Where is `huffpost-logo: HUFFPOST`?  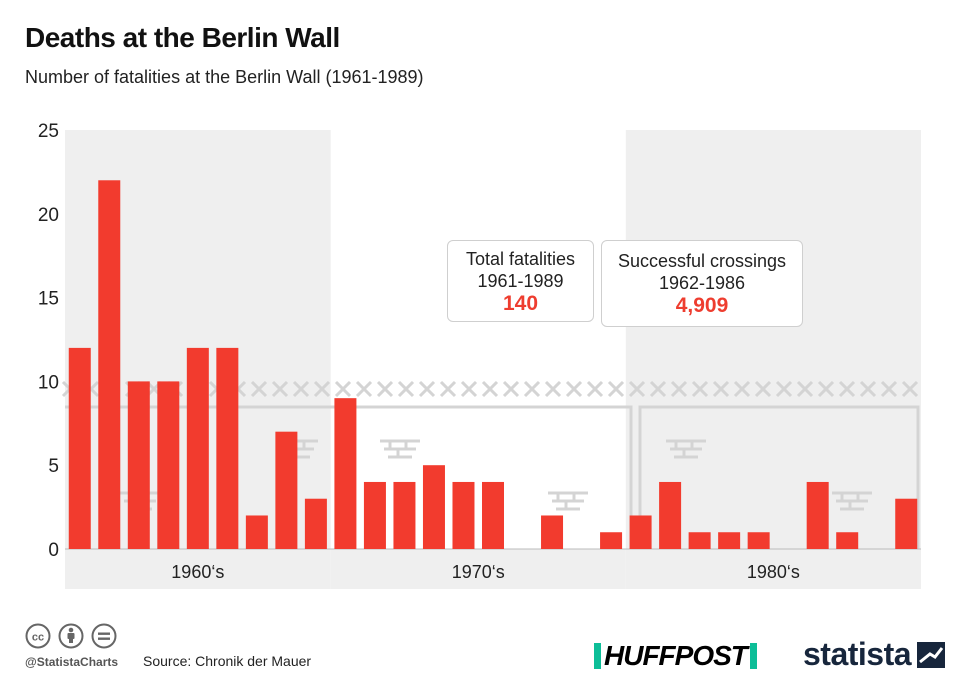 huffpost-logo: HUFFPOST is located at coordinates (675, 655).